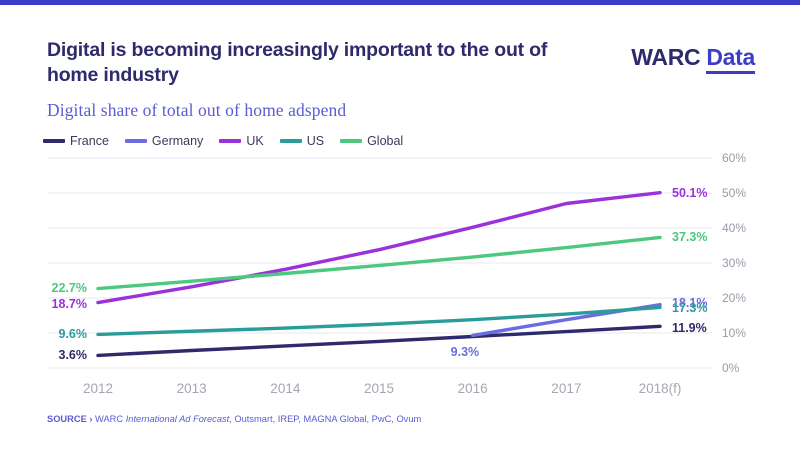 The height and width of the screenshot is (455, 800). Describe the element at coordinates (73, 355) in the screenshot. I see `start-value-label-france: 3.6%` at that location.